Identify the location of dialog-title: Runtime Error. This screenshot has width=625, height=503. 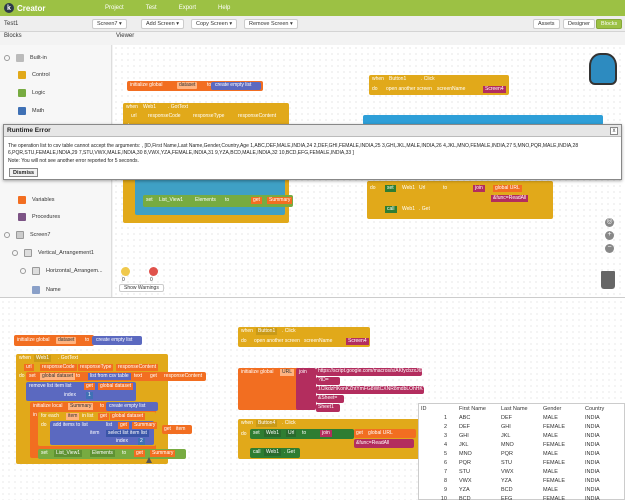
(312, 131).